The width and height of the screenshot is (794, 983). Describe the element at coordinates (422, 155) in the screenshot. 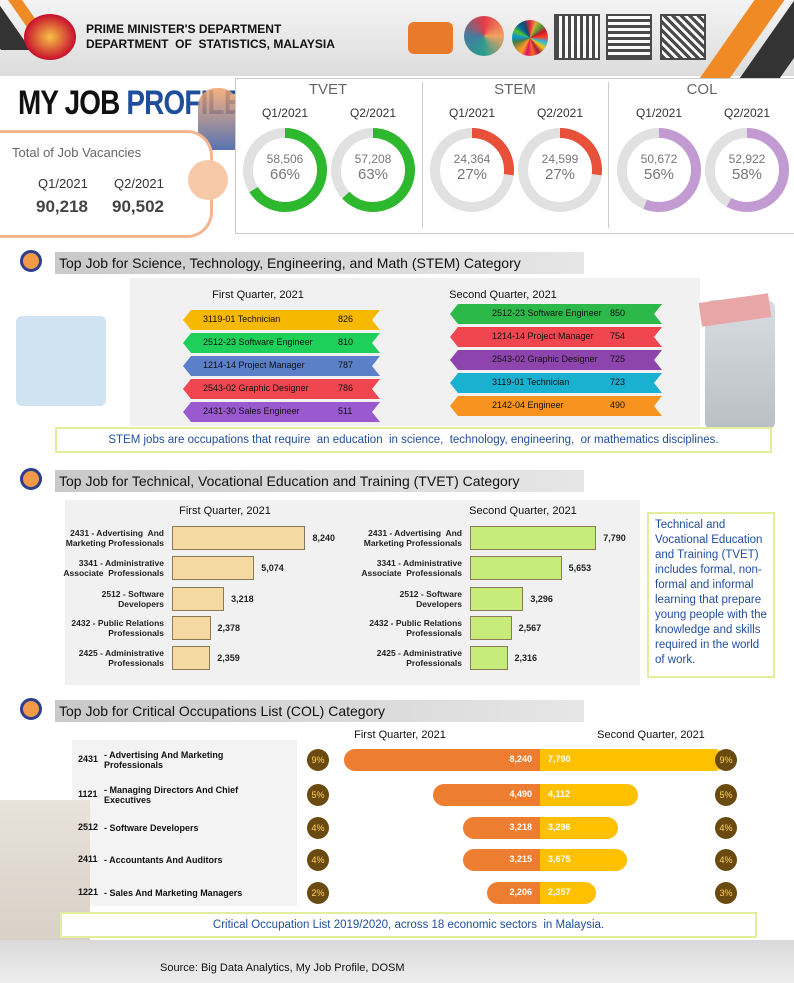

I see `divider` at that location.